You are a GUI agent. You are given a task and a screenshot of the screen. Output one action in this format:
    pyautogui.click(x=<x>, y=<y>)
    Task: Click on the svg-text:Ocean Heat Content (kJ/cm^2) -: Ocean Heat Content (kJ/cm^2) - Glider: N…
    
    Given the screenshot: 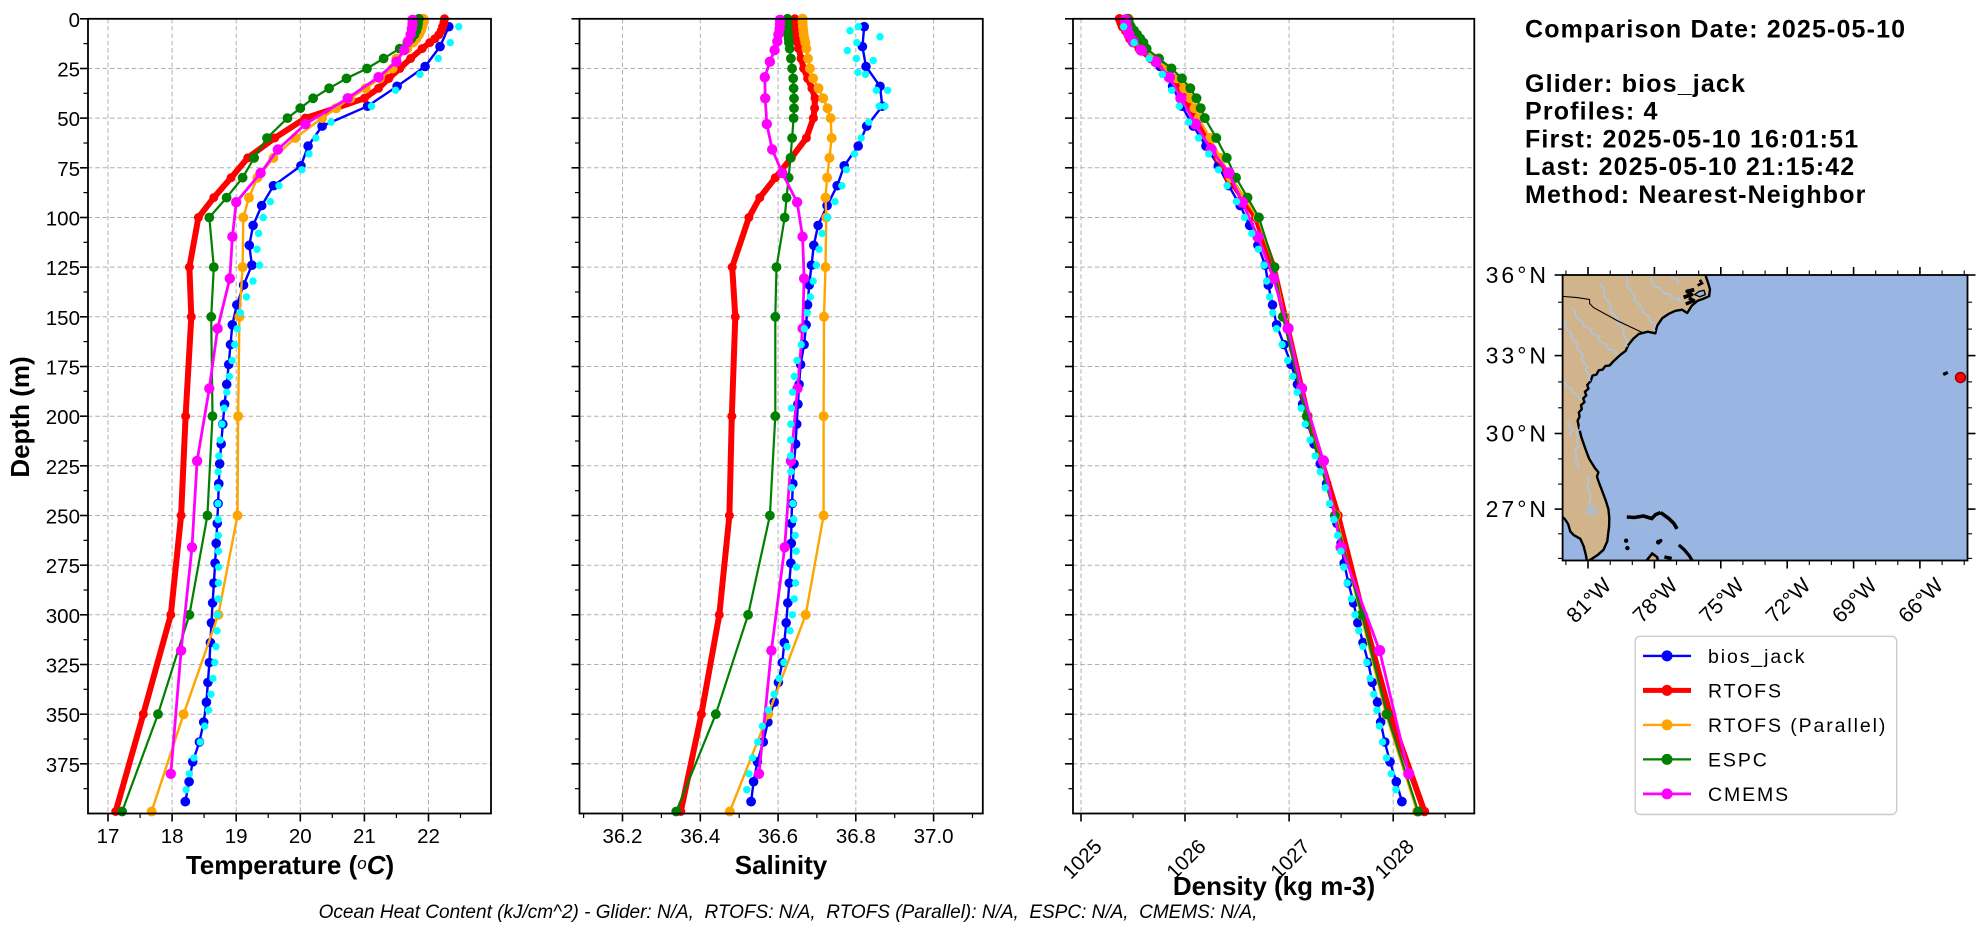 What is the action you would take?
    pyautogui.click(x=788, y=912)
    